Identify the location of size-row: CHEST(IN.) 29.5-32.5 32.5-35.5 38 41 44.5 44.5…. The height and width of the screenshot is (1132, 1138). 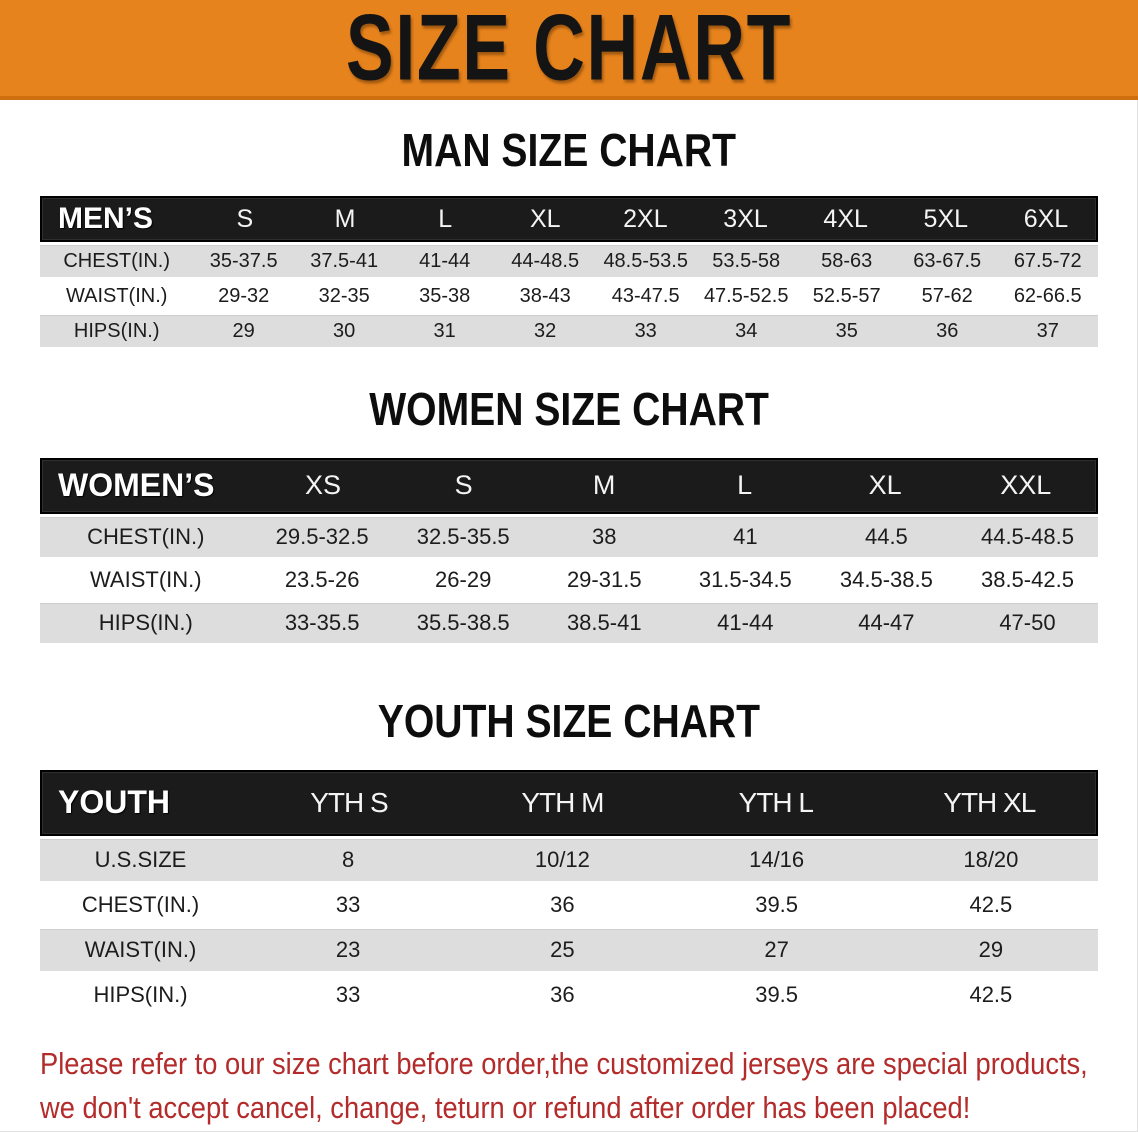
(569, 536).